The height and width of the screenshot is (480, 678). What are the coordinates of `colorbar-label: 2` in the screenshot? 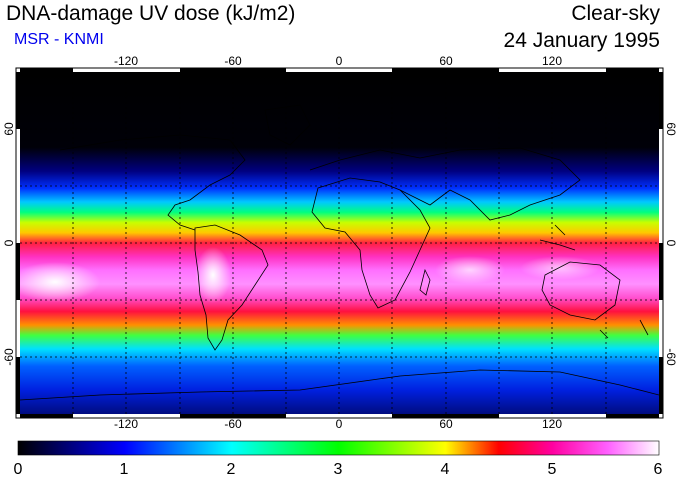 It's located at (231, 469).